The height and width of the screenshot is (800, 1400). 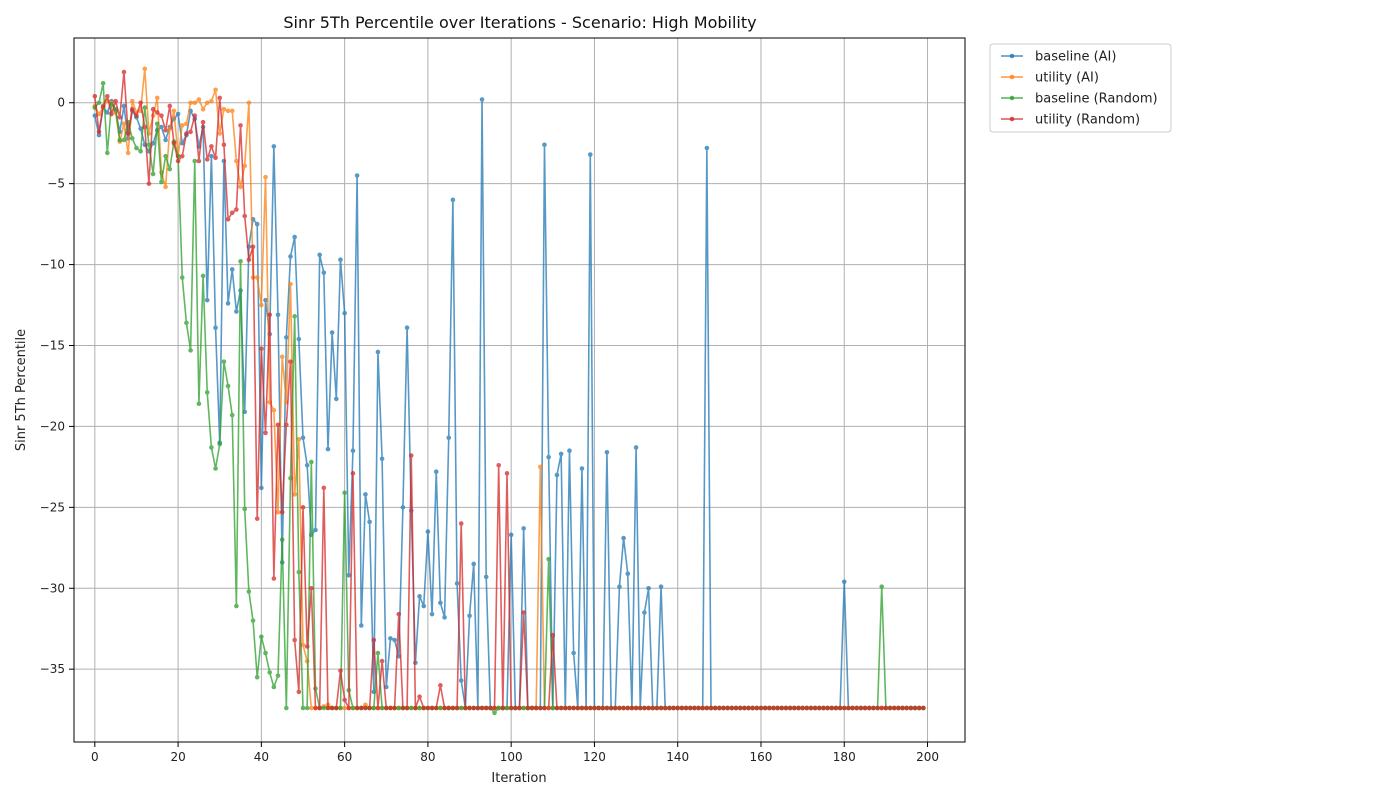 I want to click on legend-box, so click(x=1080, y=88).